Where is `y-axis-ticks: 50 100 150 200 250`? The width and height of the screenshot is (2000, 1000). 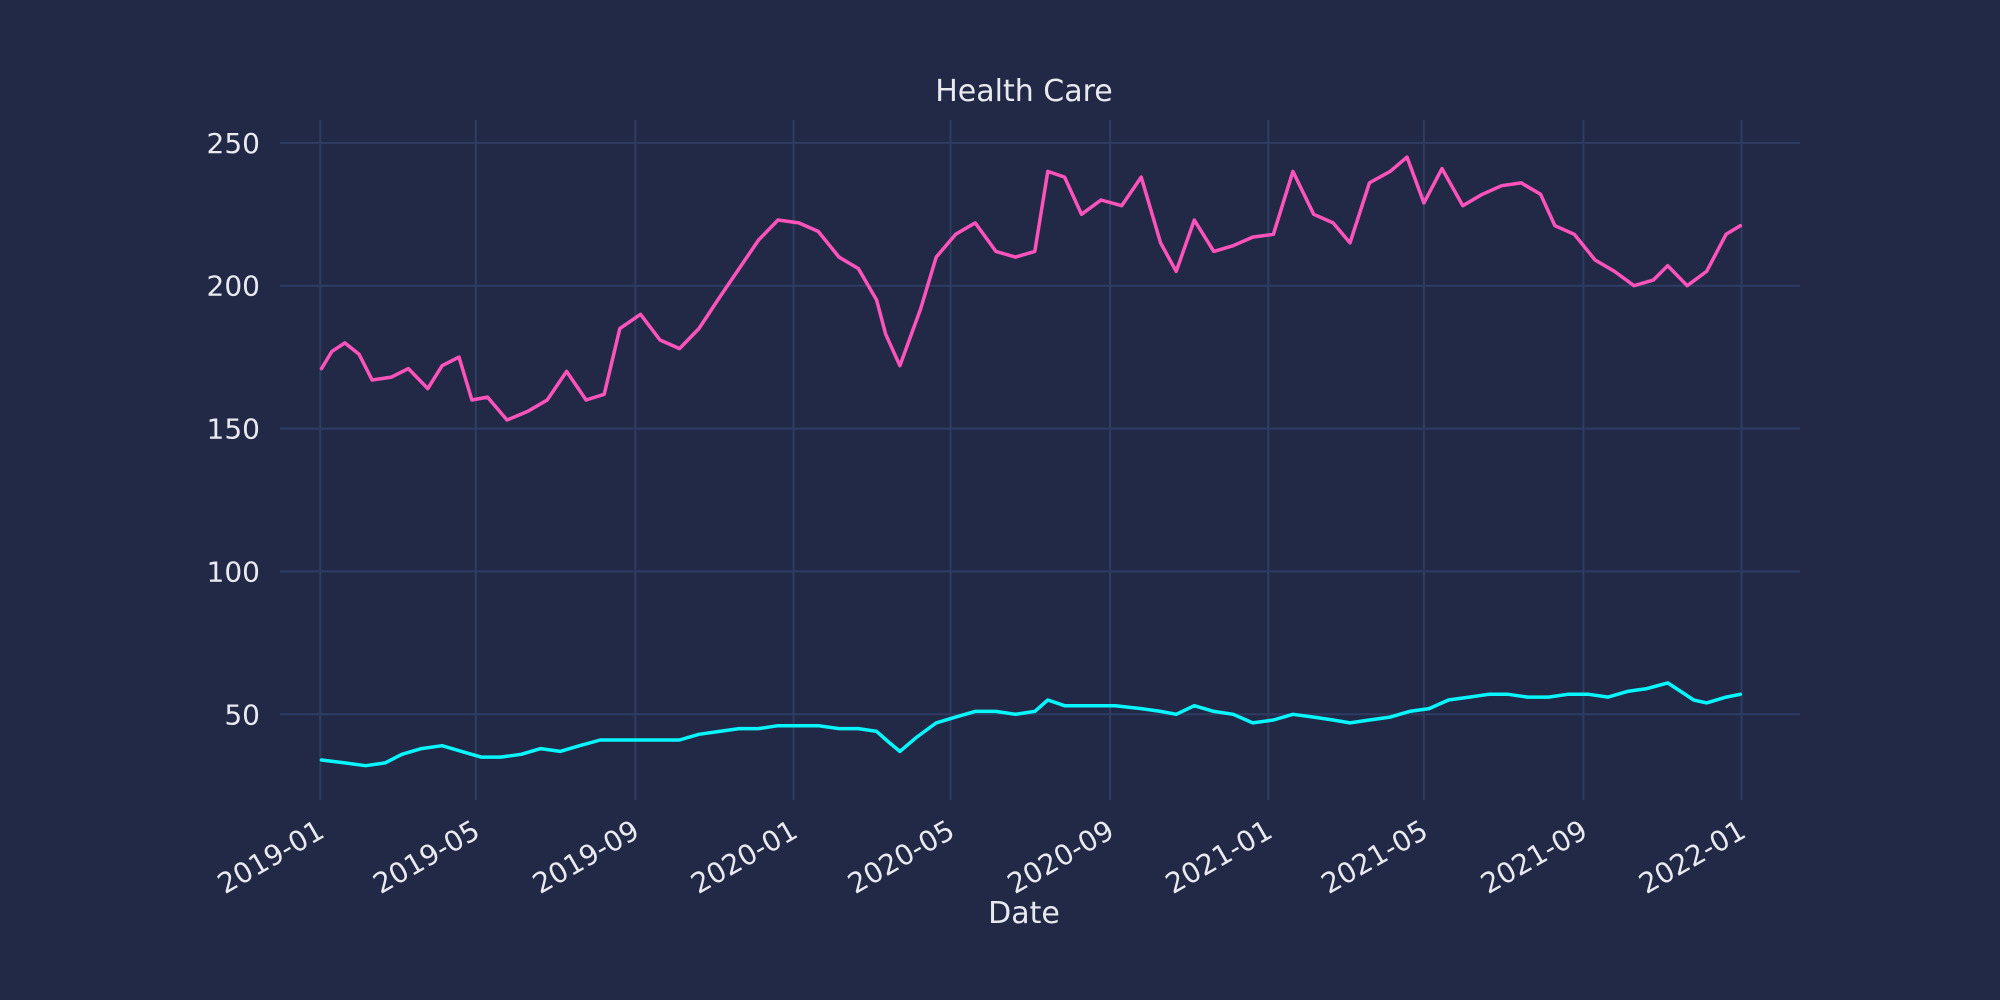 y-axis-ticks: 50 100 150 200 250 is located at coordinates (233, 429).